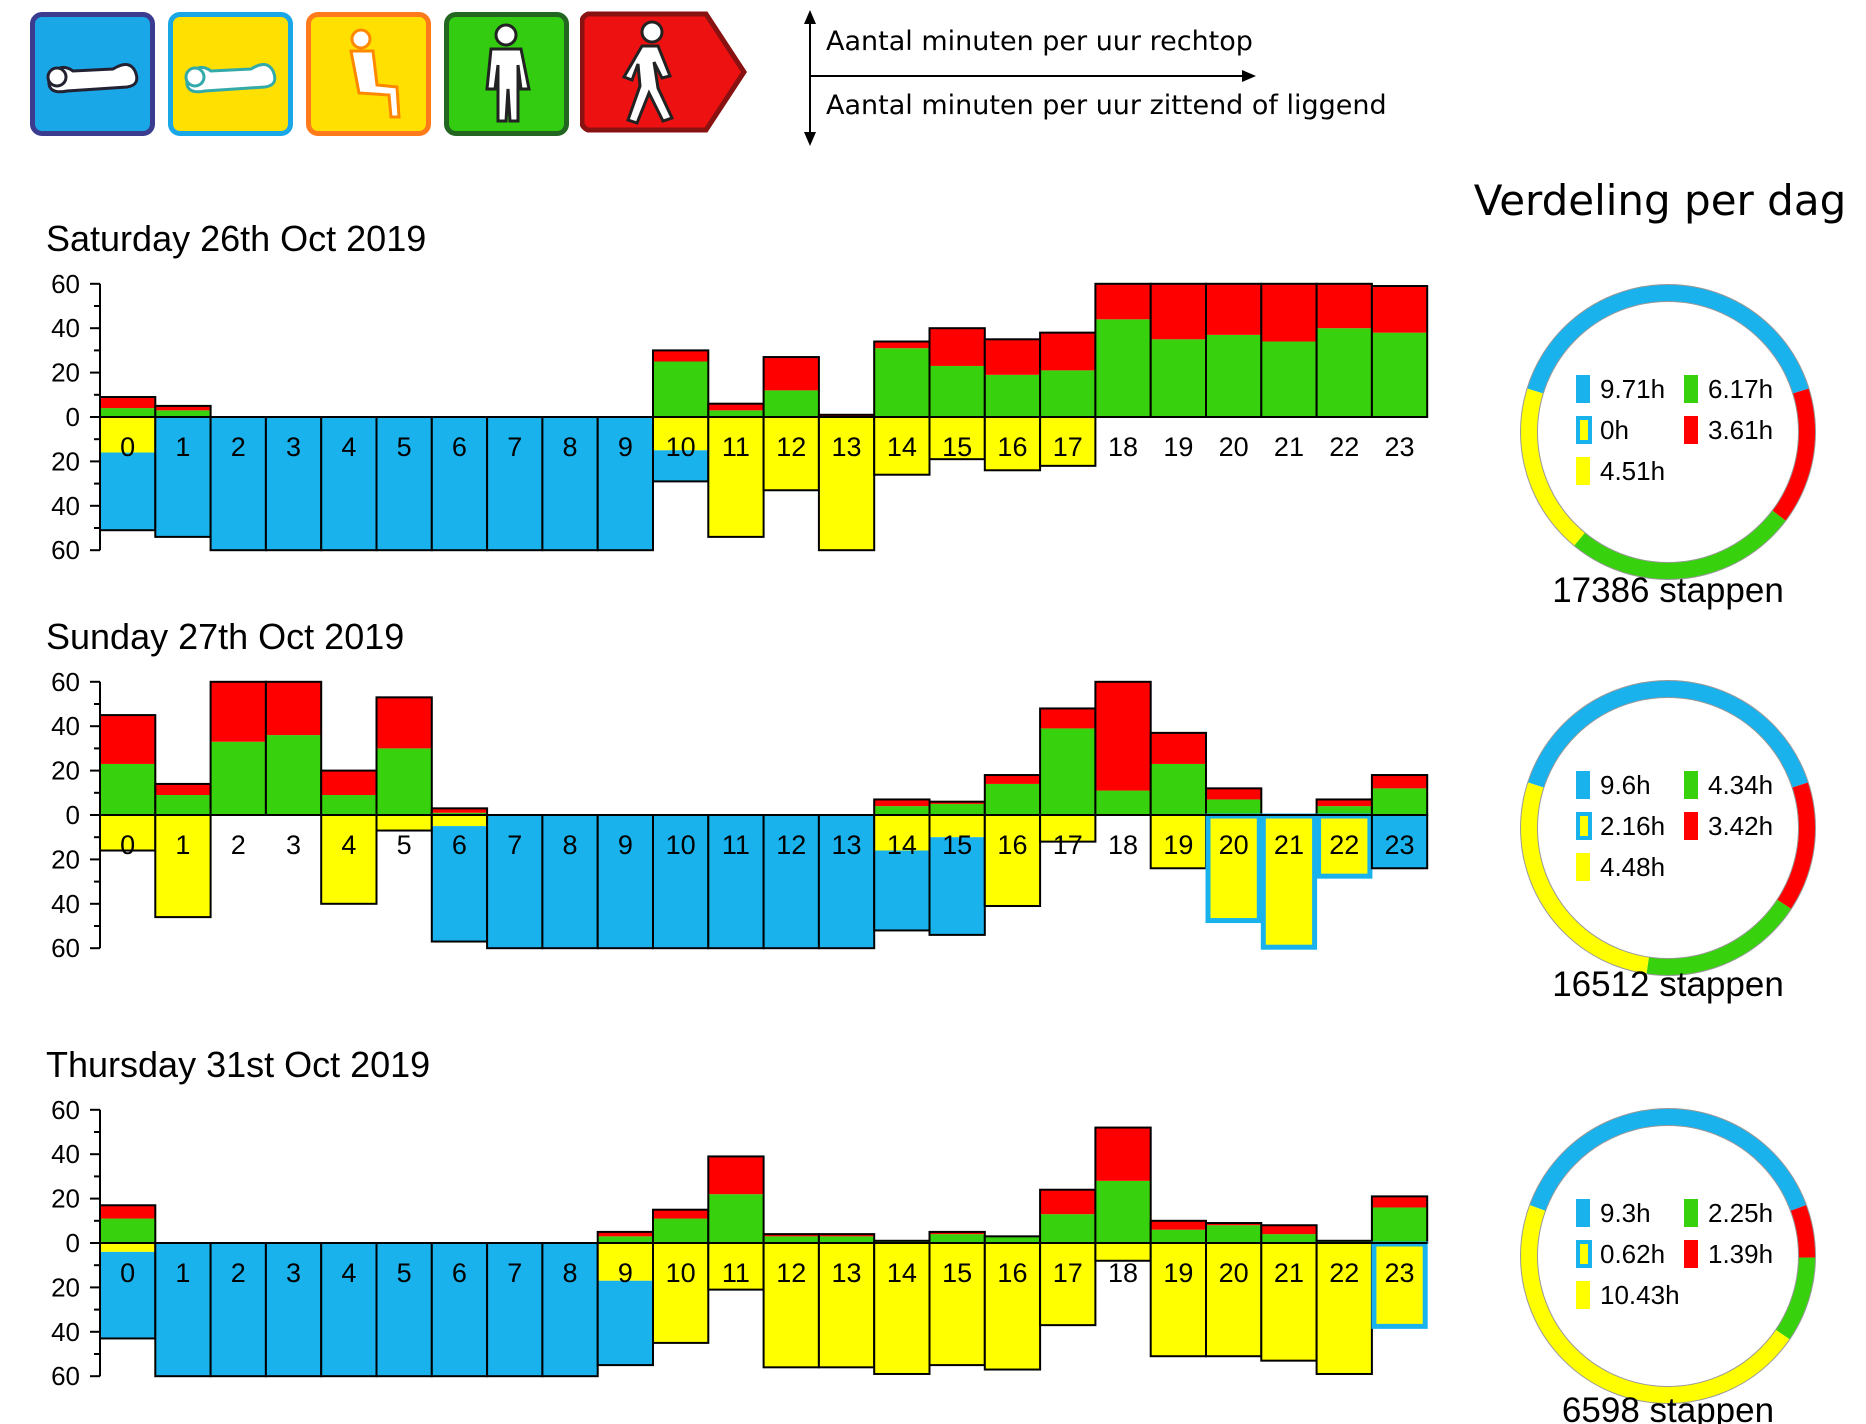  Describe the element at coordinates (230, 74) in the screenshot. I see `lying-alt-icon` at that location.